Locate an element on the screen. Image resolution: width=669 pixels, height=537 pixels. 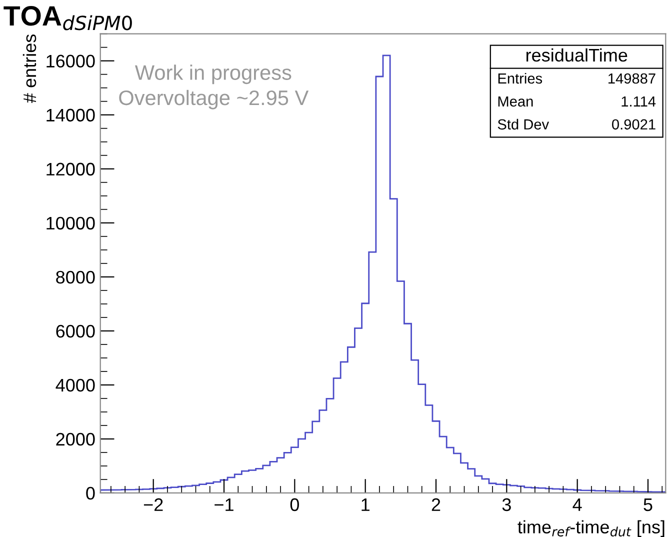
x-tick-label: −1 is located at coordinates (224, 504).